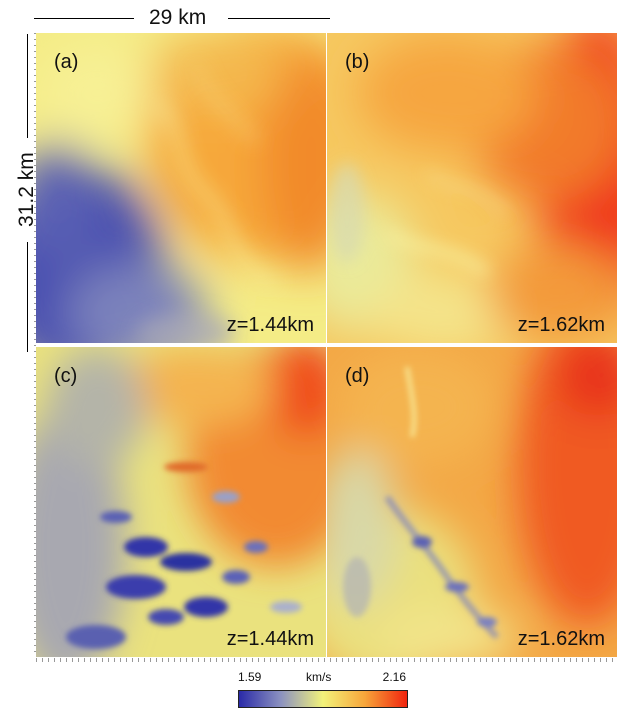 The width and height of the screenshot is (619, 709). I want to click on colorbar-min-label: 1.59, so click(250, 677).